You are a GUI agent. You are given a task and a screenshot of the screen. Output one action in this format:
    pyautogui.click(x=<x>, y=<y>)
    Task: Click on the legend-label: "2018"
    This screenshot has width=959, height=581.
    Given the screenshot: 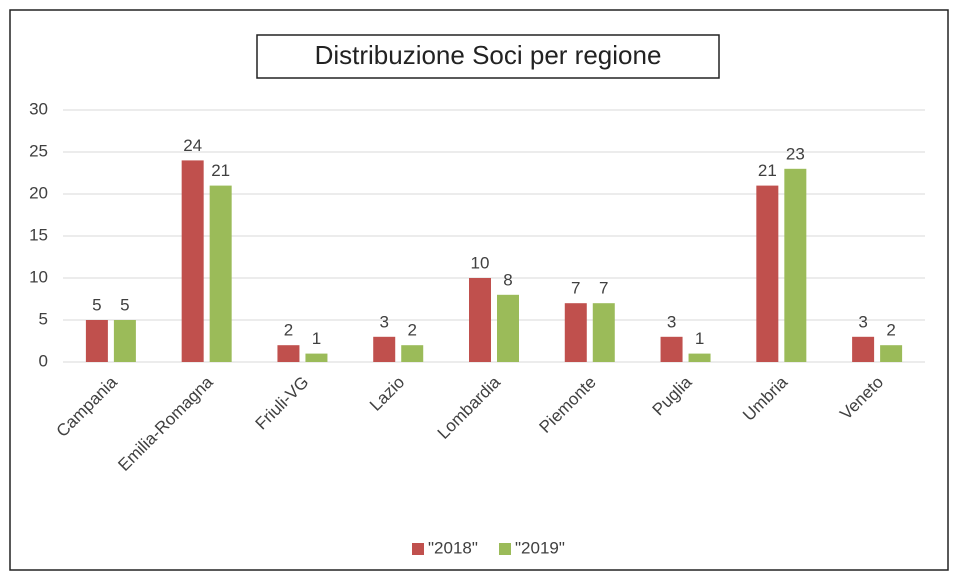 What is the action you would take?
    pyautogui.click(x=453, y=547)
    